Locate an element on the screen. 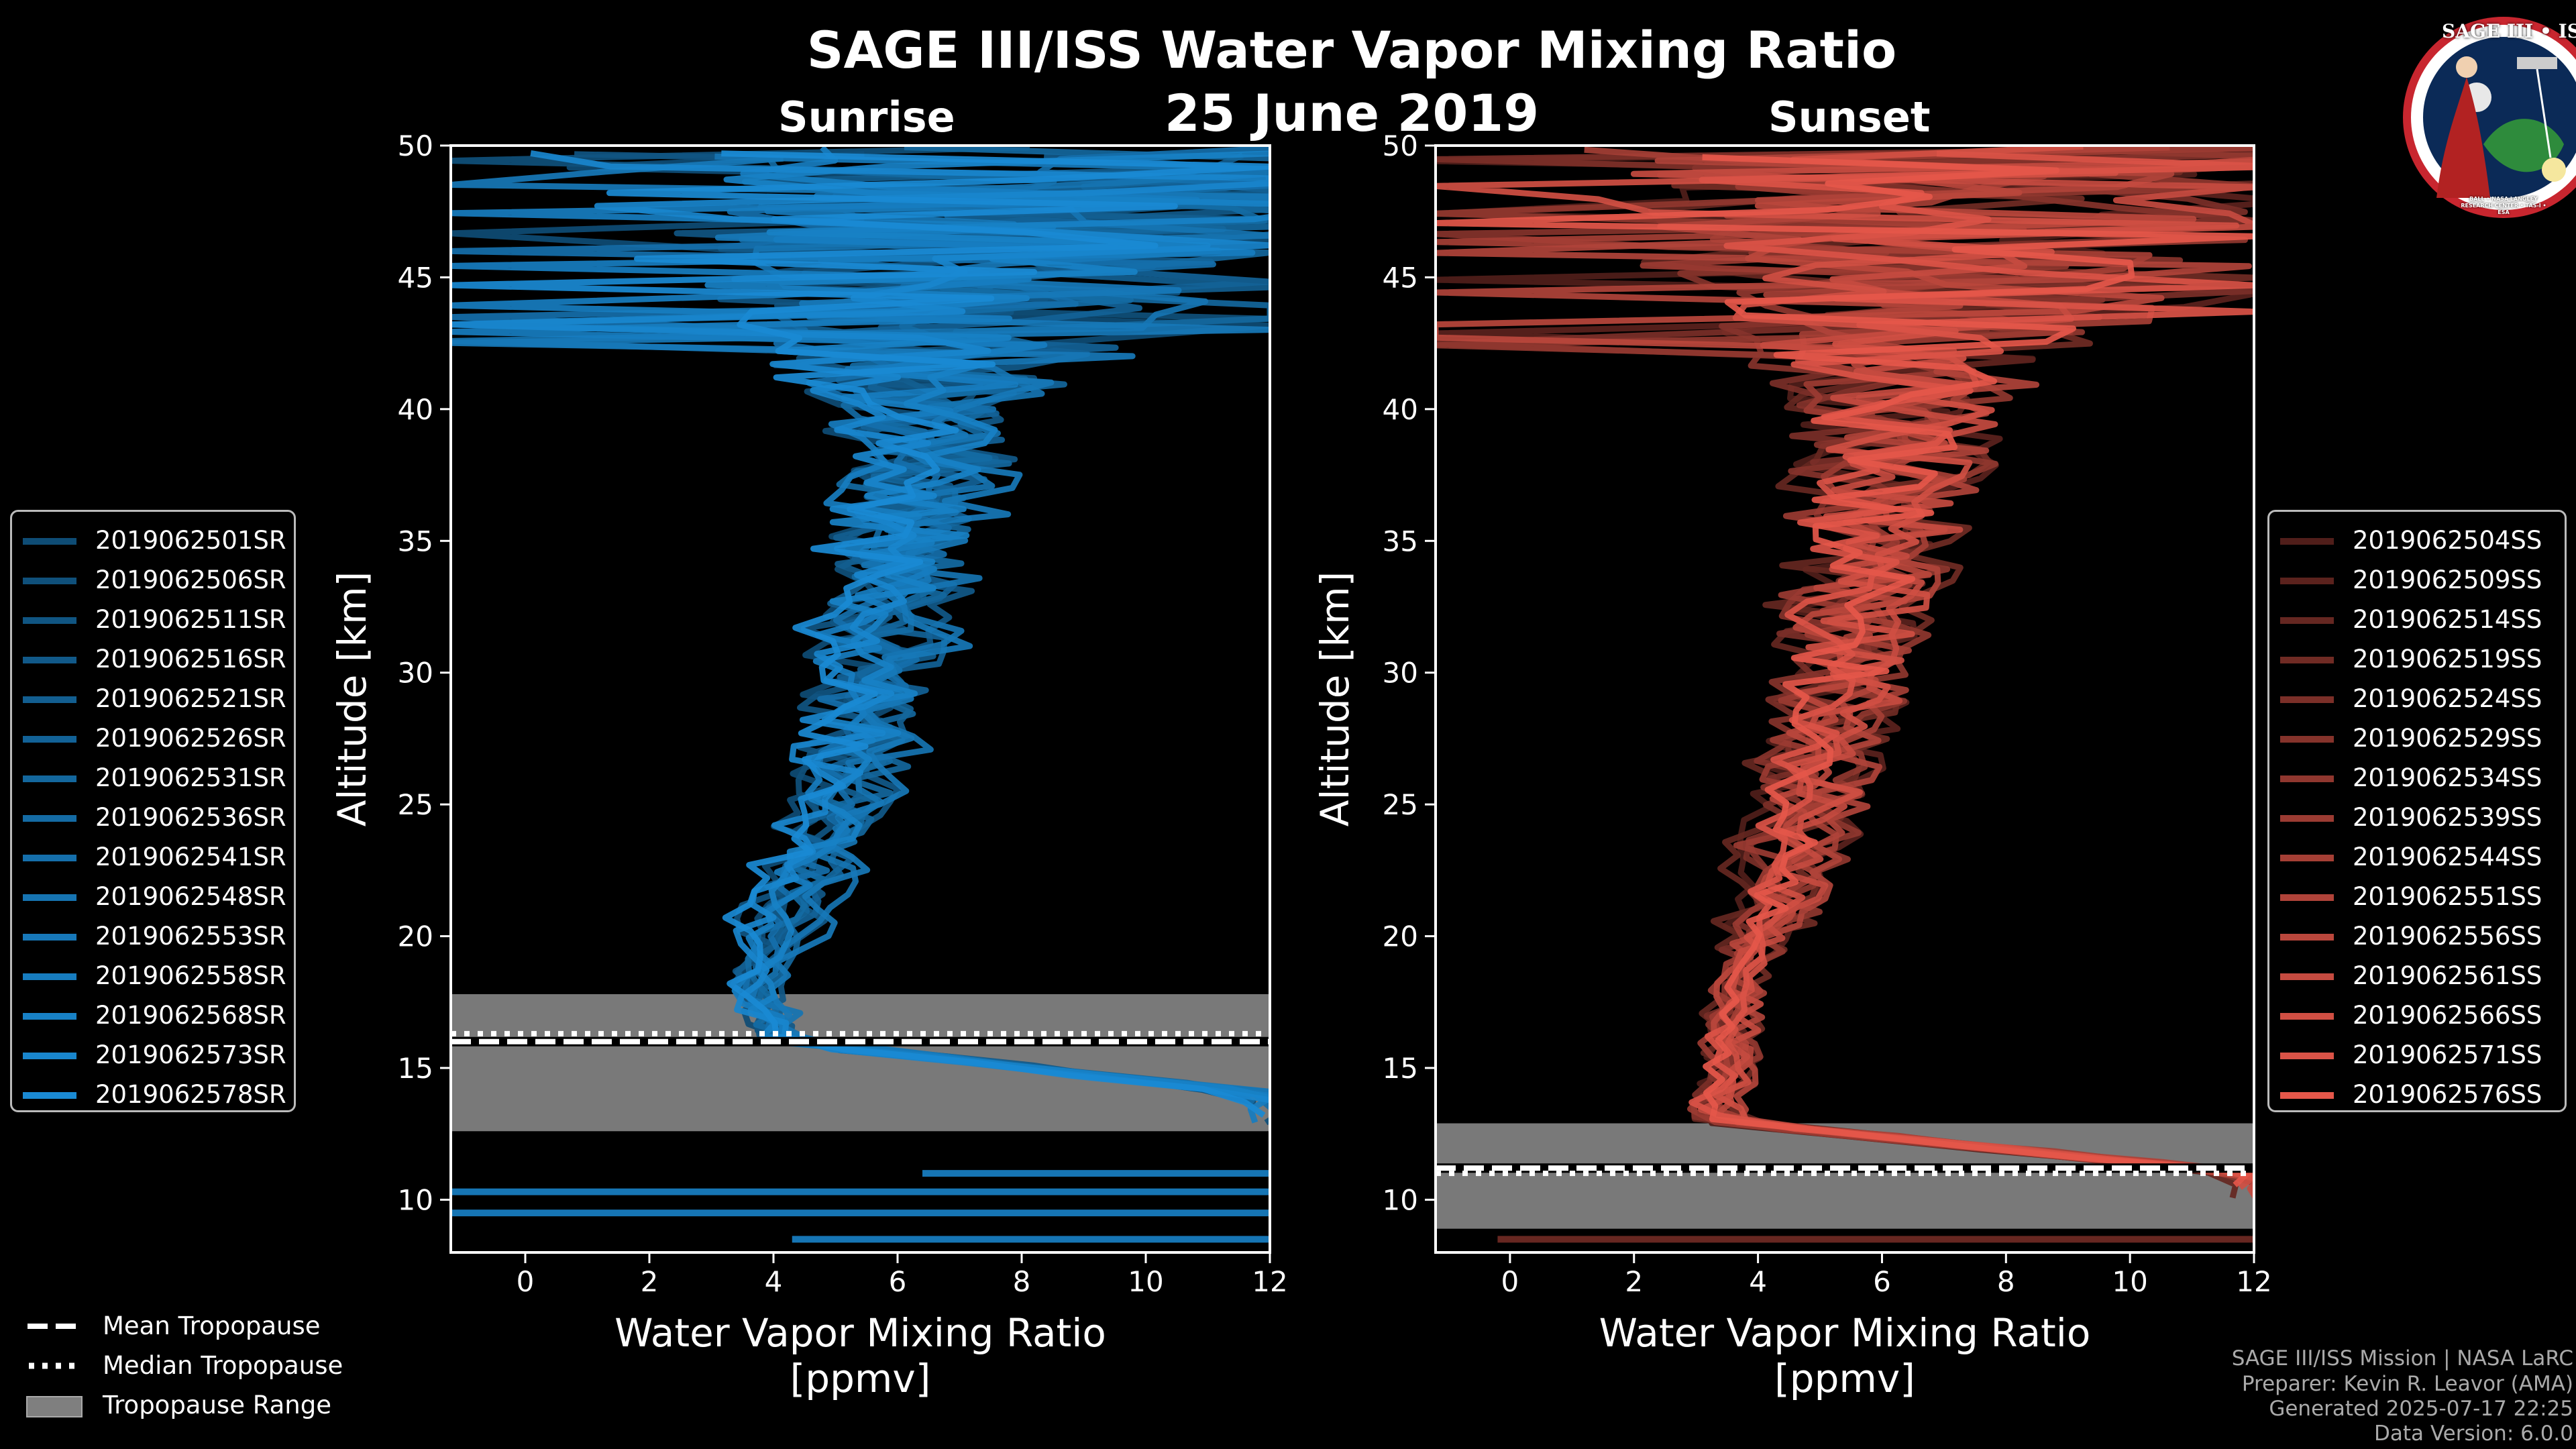  sunrise-ytick-label: 25 is located at coordinates (415, 804).